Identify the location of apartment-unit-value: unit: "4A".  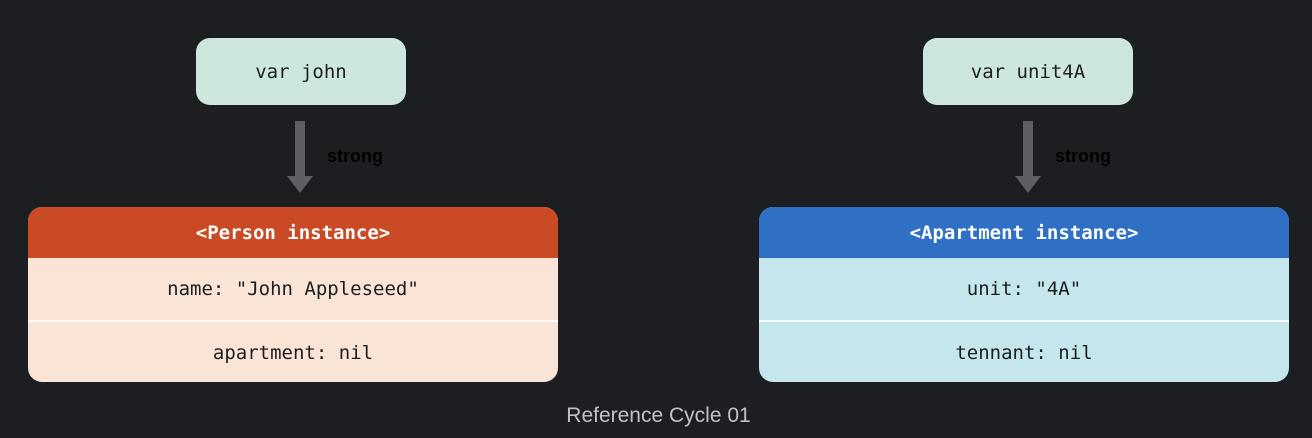
(1024, 289).